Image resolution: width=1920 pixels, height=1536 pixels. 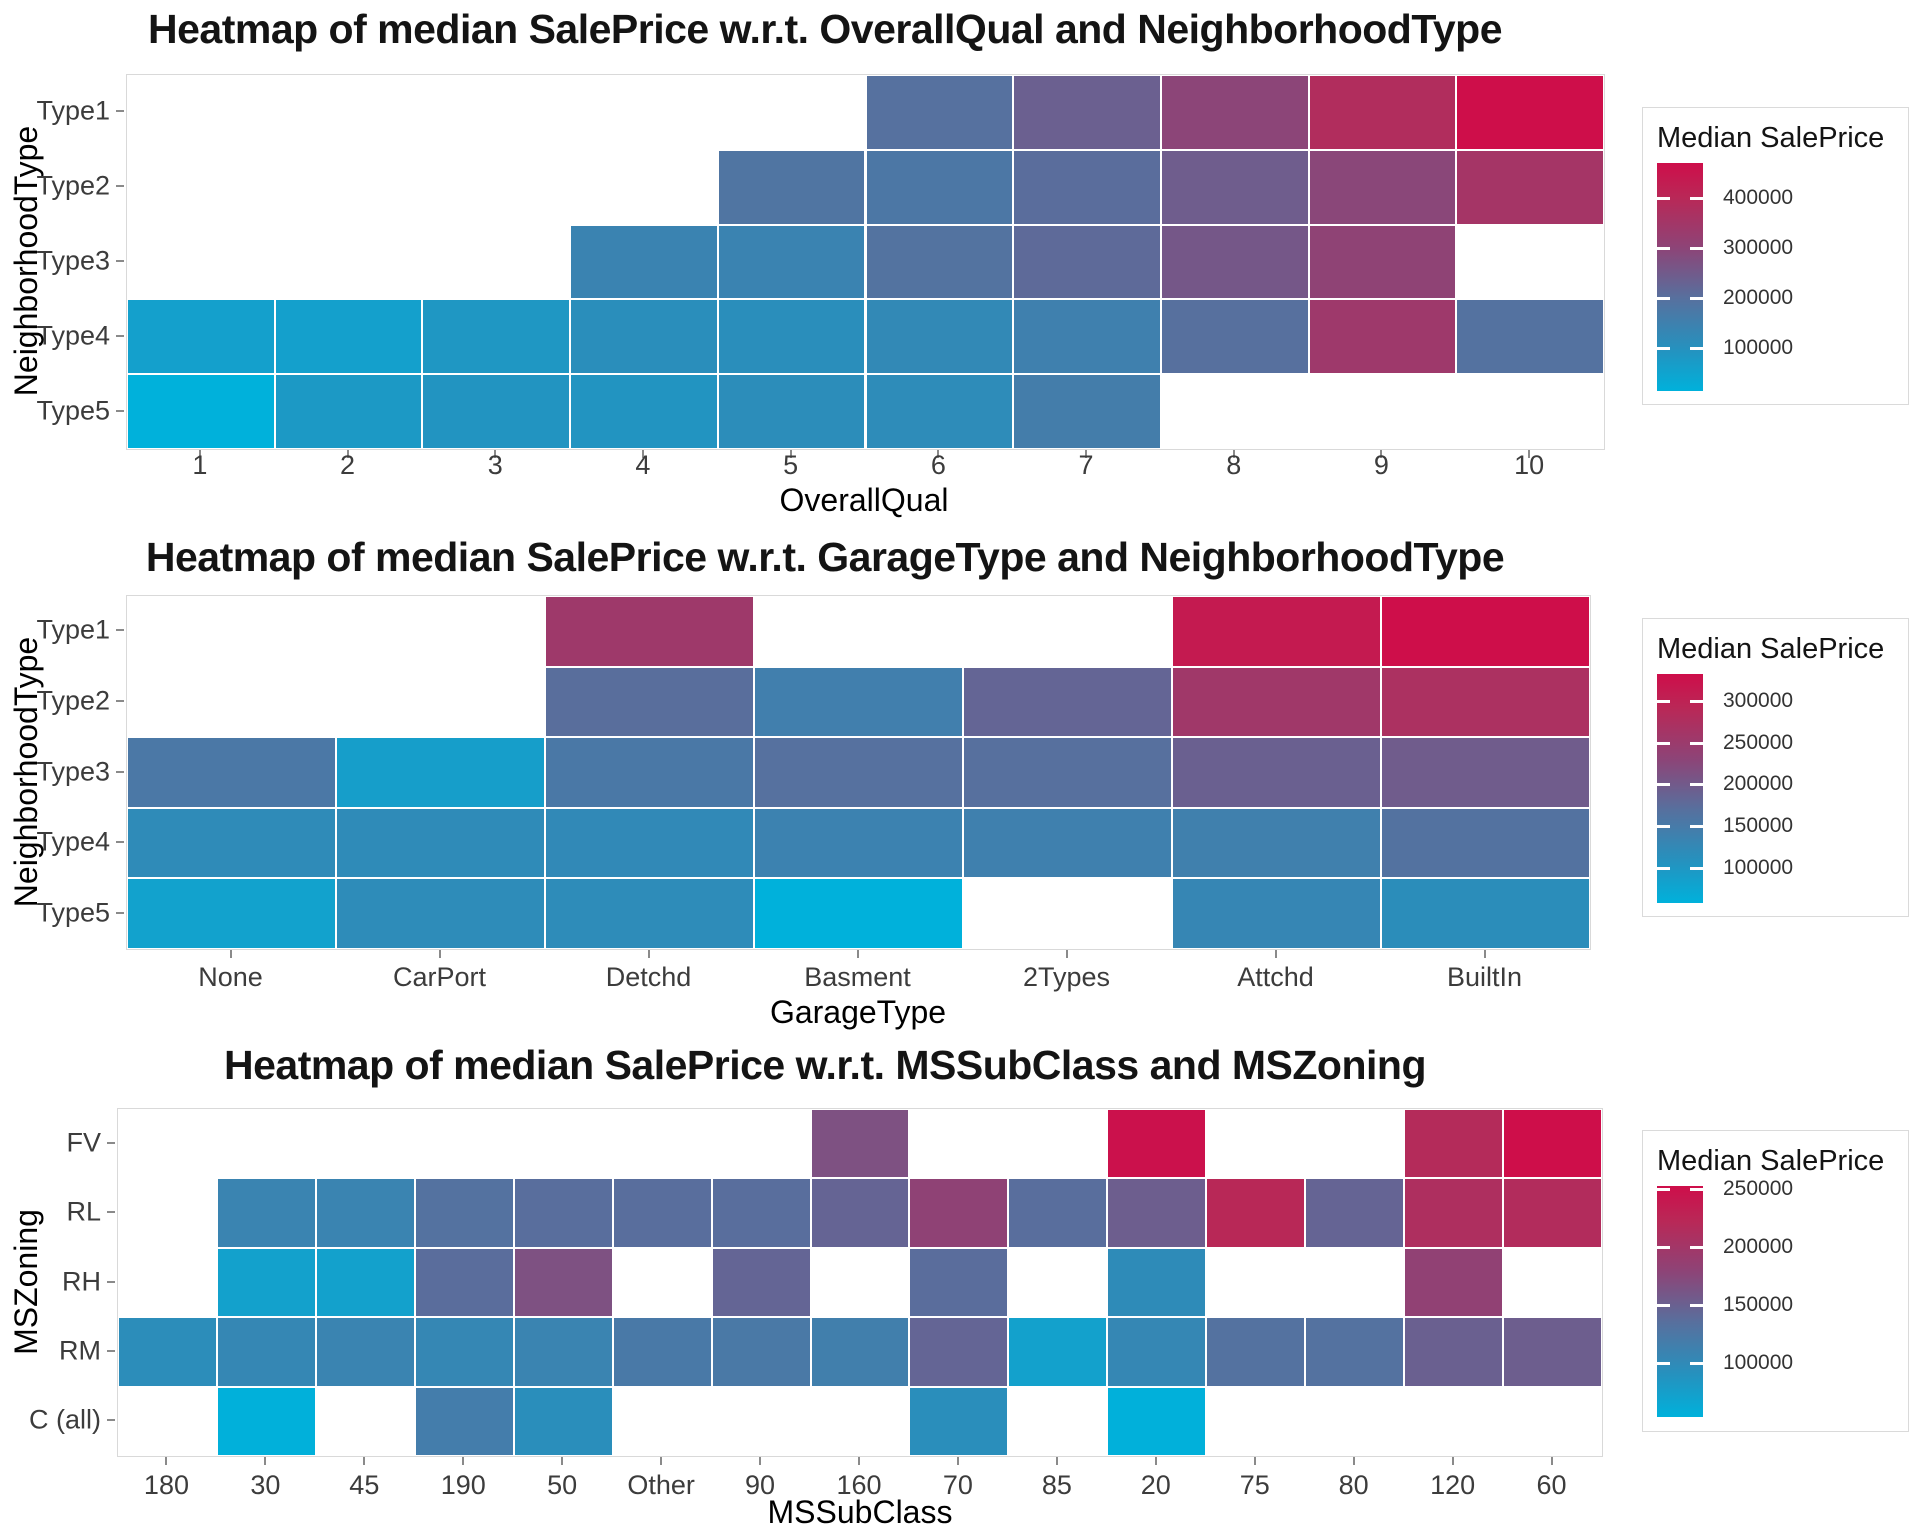 I want to click on x-tick-label: Basment, so click(x=857, y=977).